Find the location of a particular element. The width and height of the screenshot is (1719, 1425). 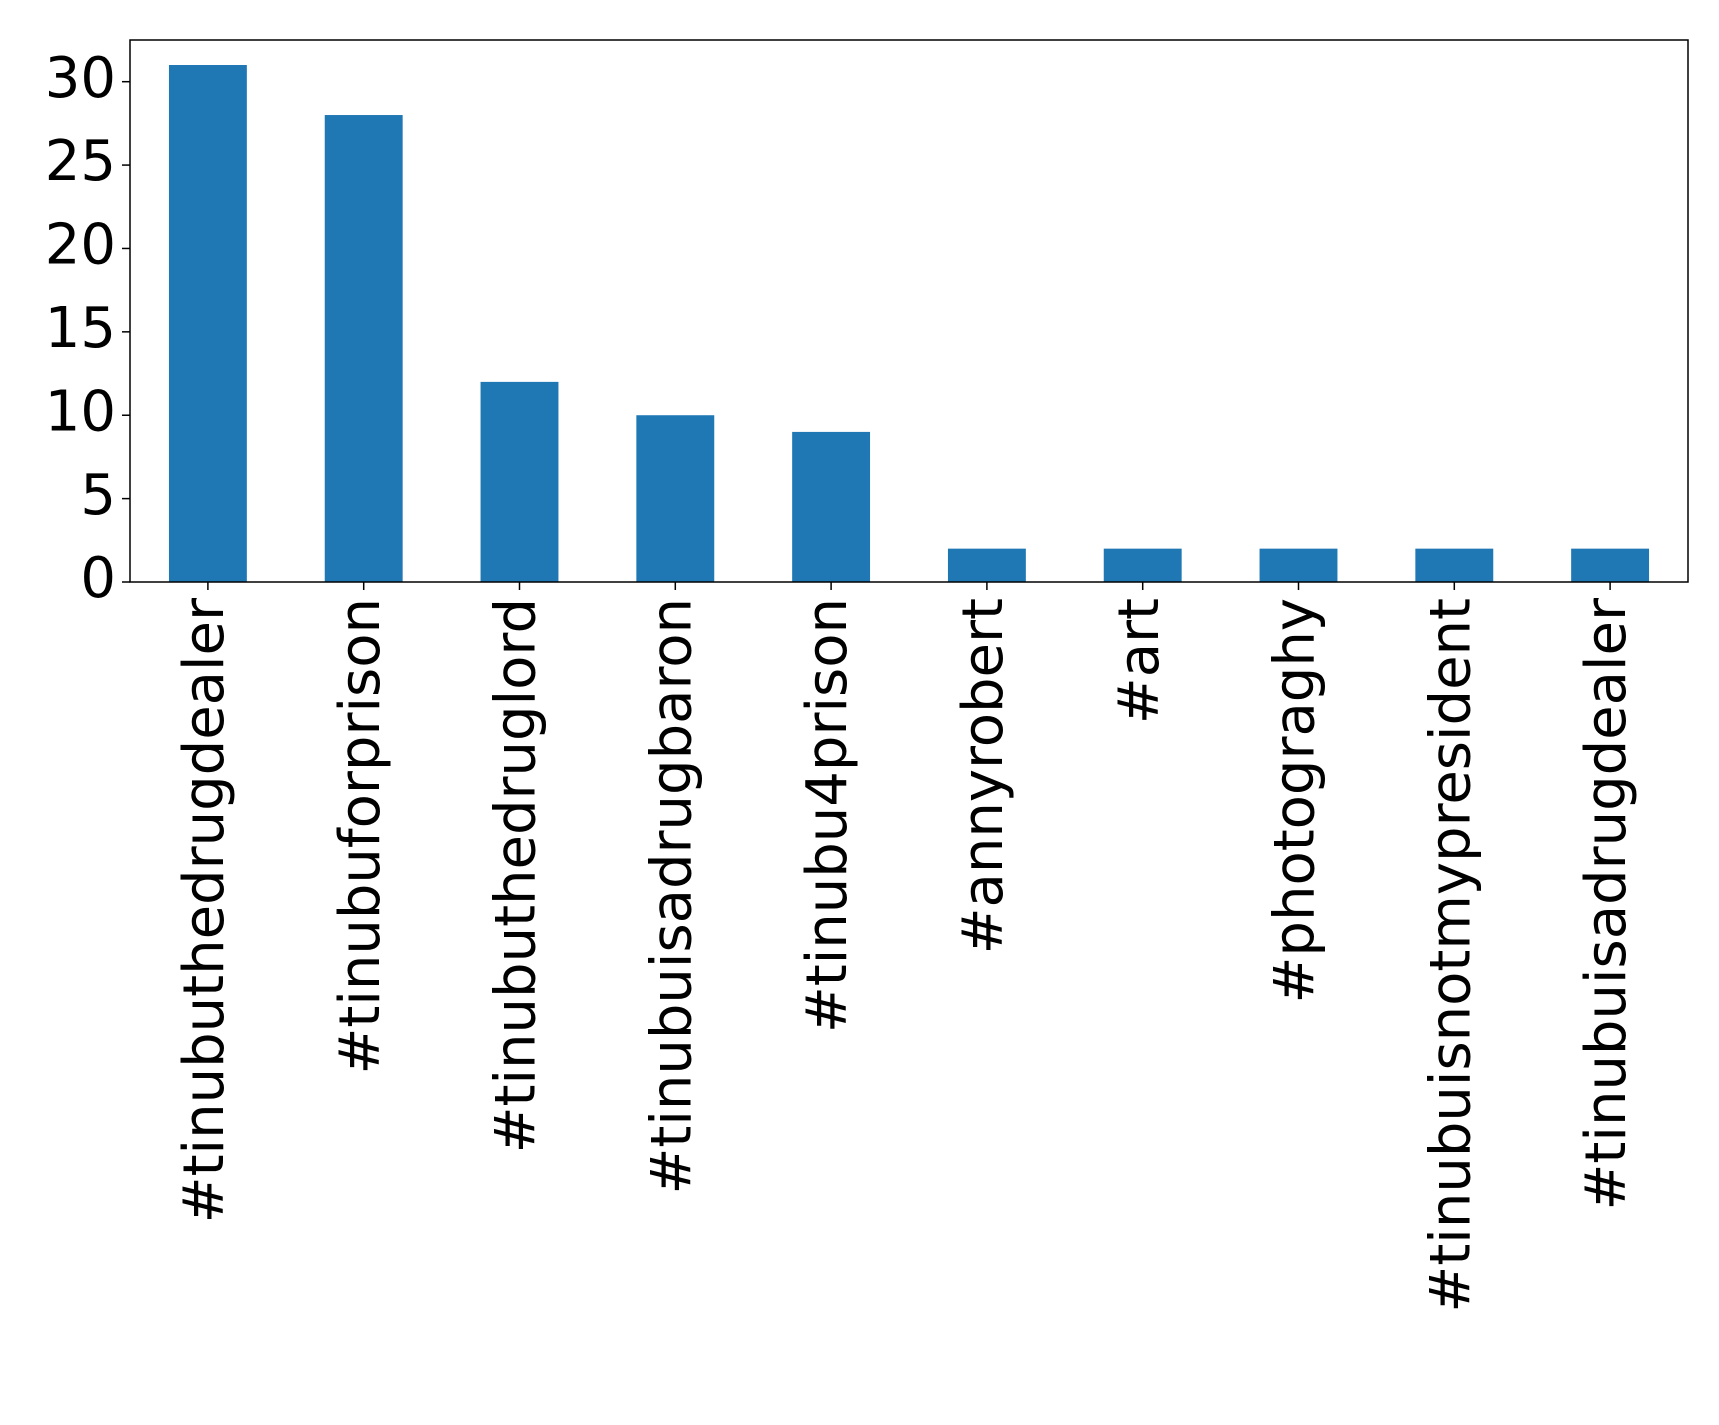

x-tick-label: #tinubuforprison is located at coordinates (360, 836).